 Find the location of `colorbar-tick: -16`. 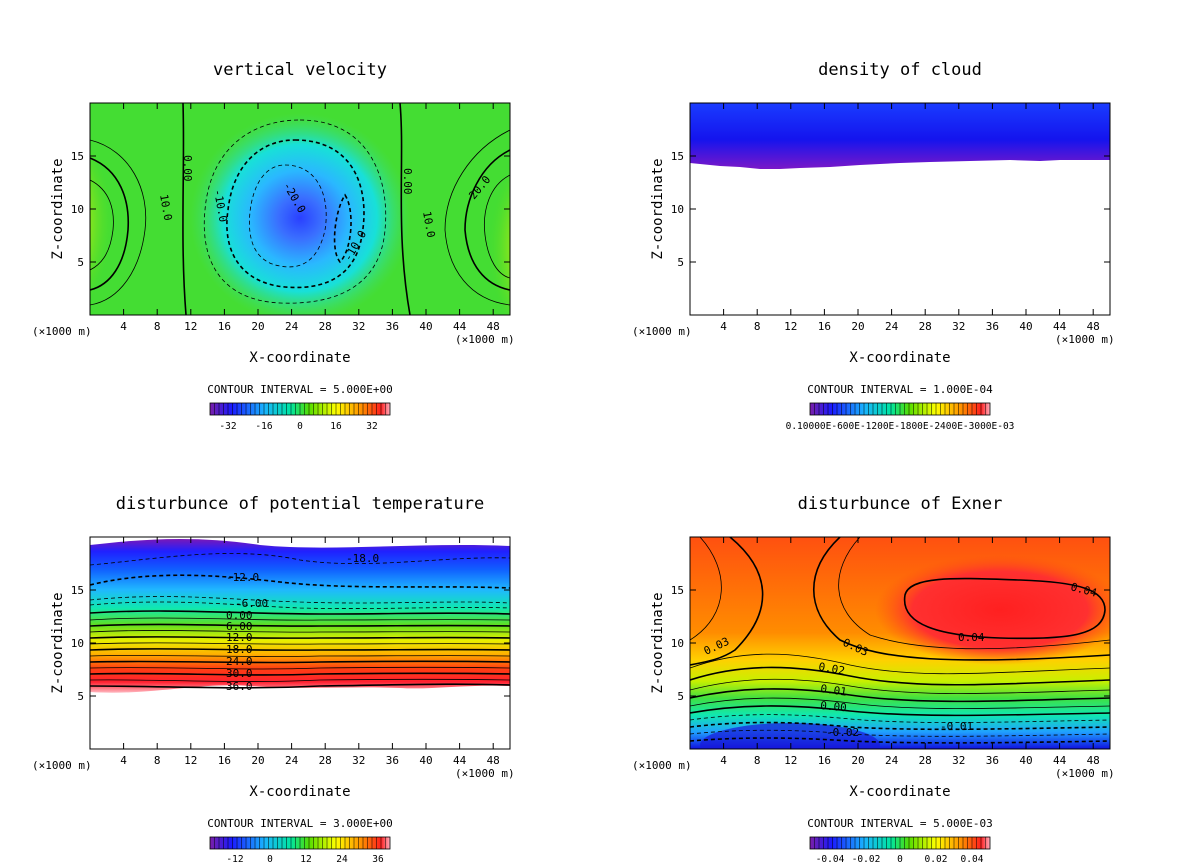

colorbar-tick: -16 is located at coordinates (263, 426).